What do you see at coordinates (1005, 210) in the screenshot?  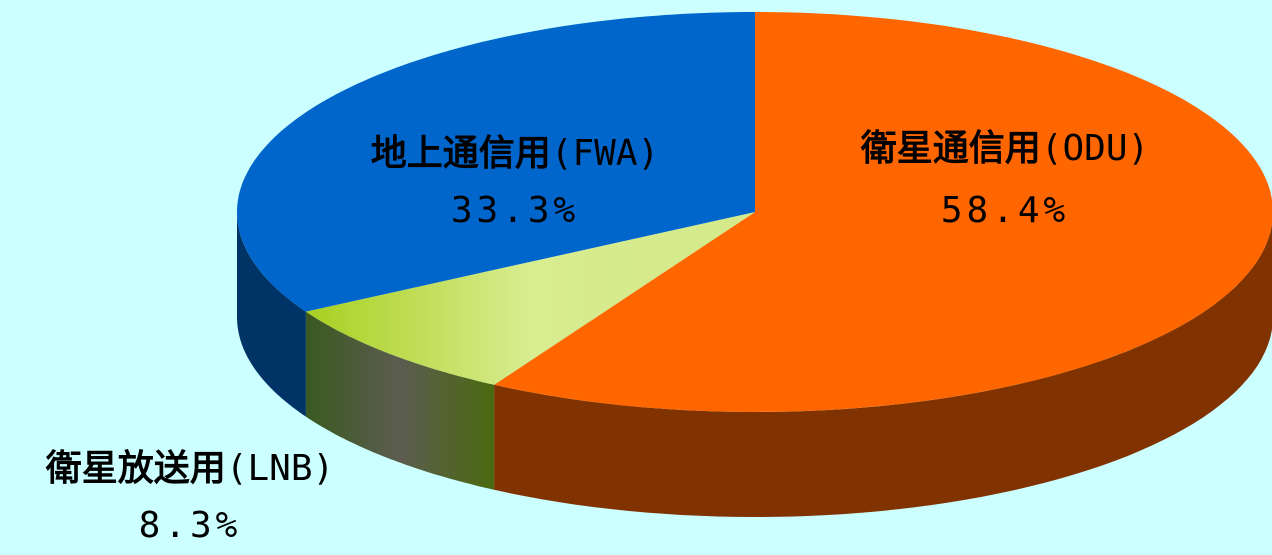 I see `value-label: 58.4%` at bounding box center [1005, 210].